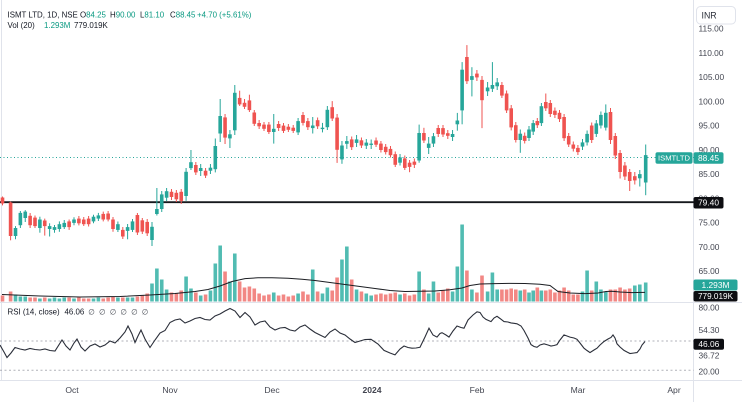 The height and width of the screenshot is (402, 742). I want to click on svg-text: 88.45, so click(708, 158).